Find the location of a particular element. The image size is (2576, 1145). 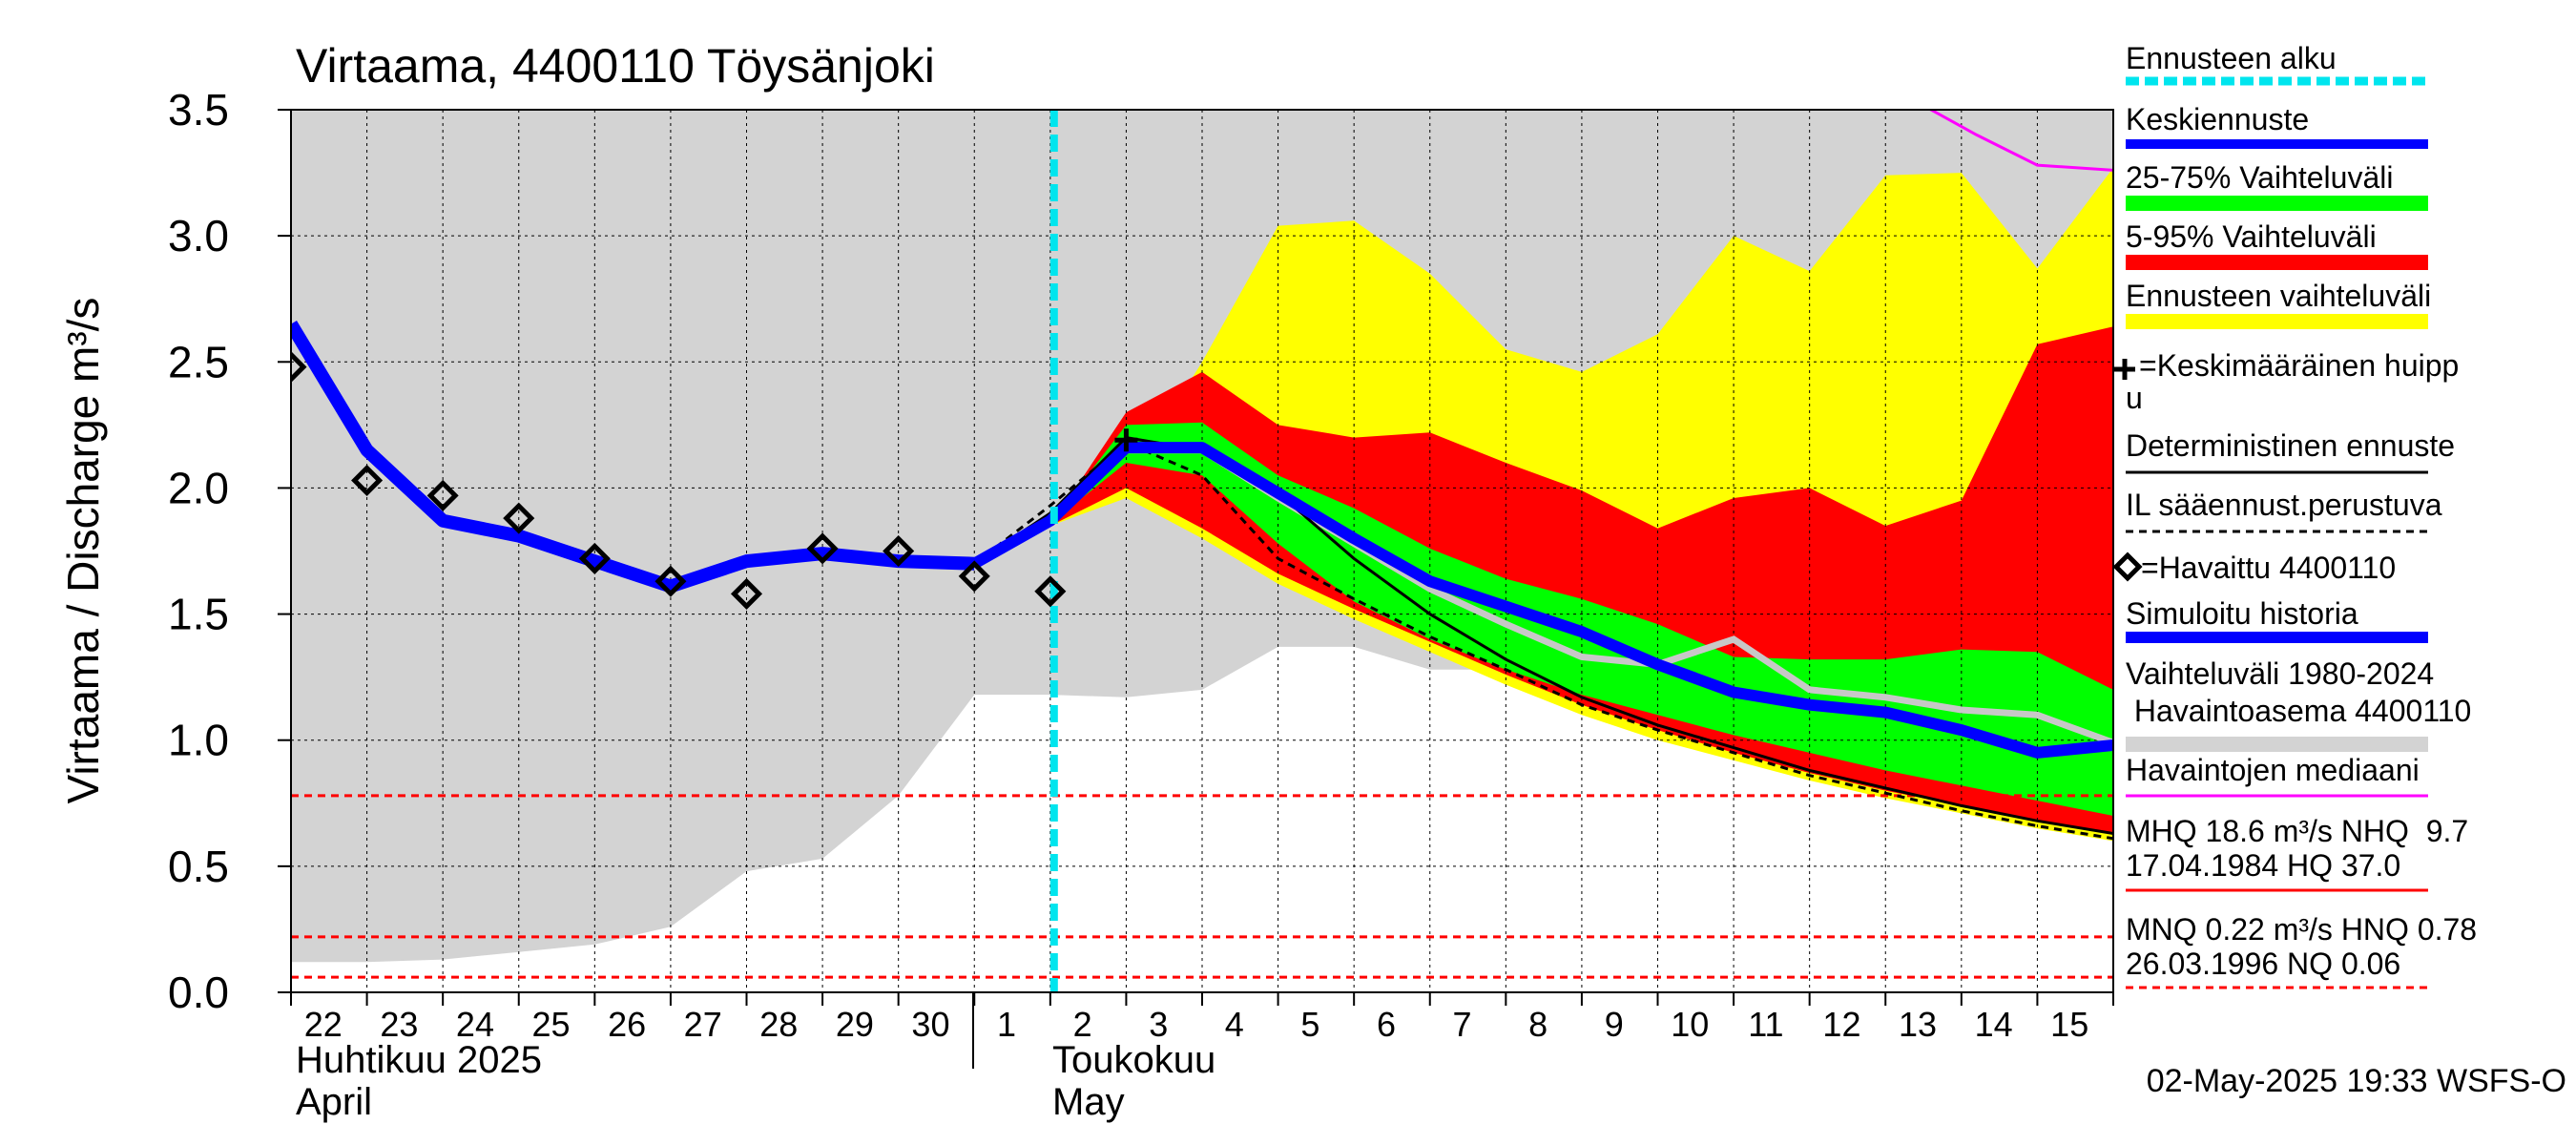

legend-range-label-cont: Havaintoasema 4400110 is located at coordinates (2298, 711).